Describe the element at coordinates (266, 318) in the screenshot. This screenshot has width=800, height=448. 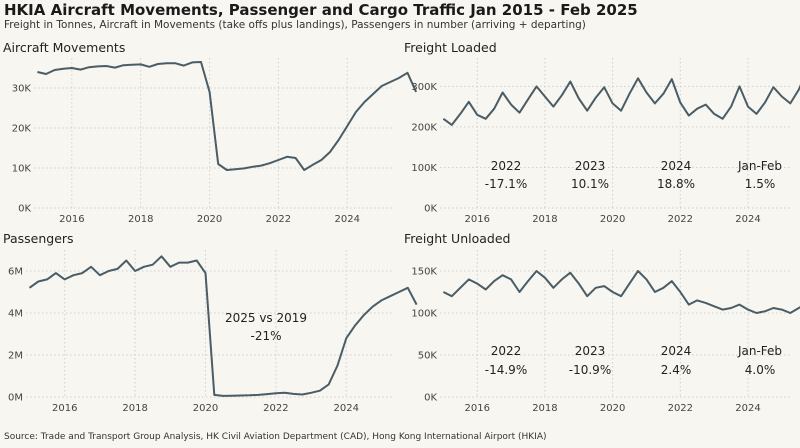
I see `annotation-label: 2025 vs 2019` at that location.